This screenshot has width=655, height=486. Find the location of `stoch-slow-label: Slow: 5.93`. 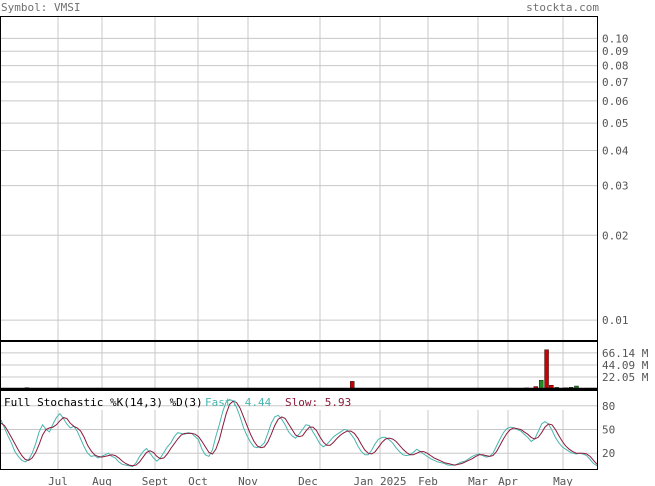

stoch-slow-label: Slow: 5.93 is located at coordinates (318, 402).